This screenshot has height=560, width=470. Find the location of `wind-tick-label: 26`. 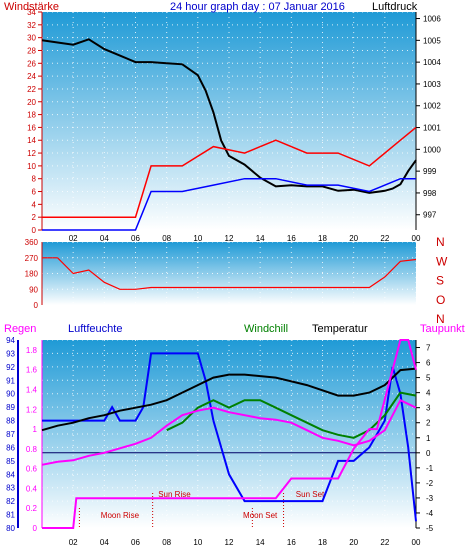

wind-tick-label: 26 is located at coordinates (31, 63).